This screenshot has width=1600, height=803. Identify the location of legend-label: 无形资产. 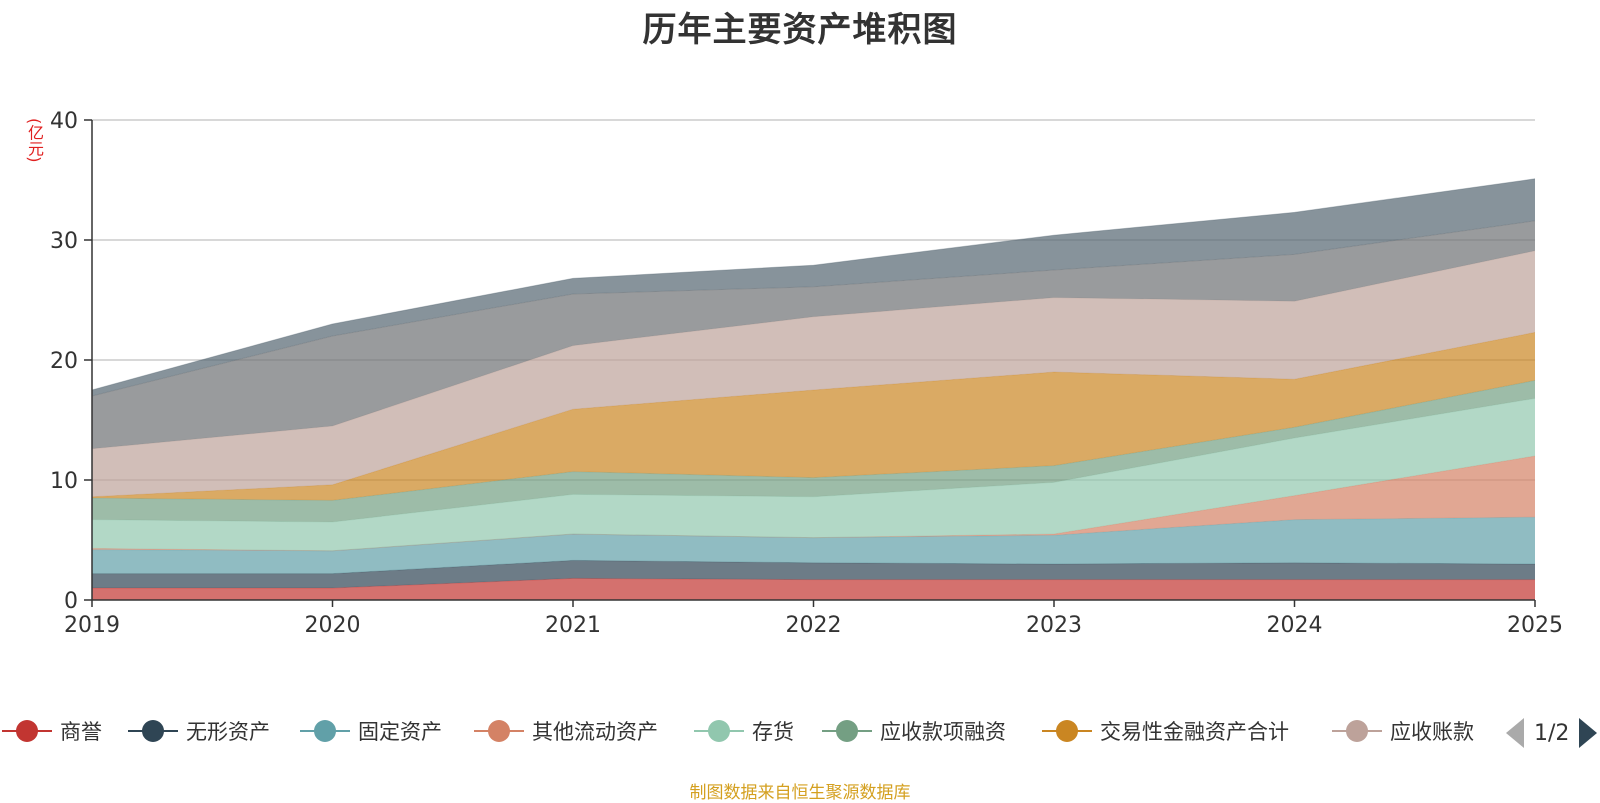
(228, 732).